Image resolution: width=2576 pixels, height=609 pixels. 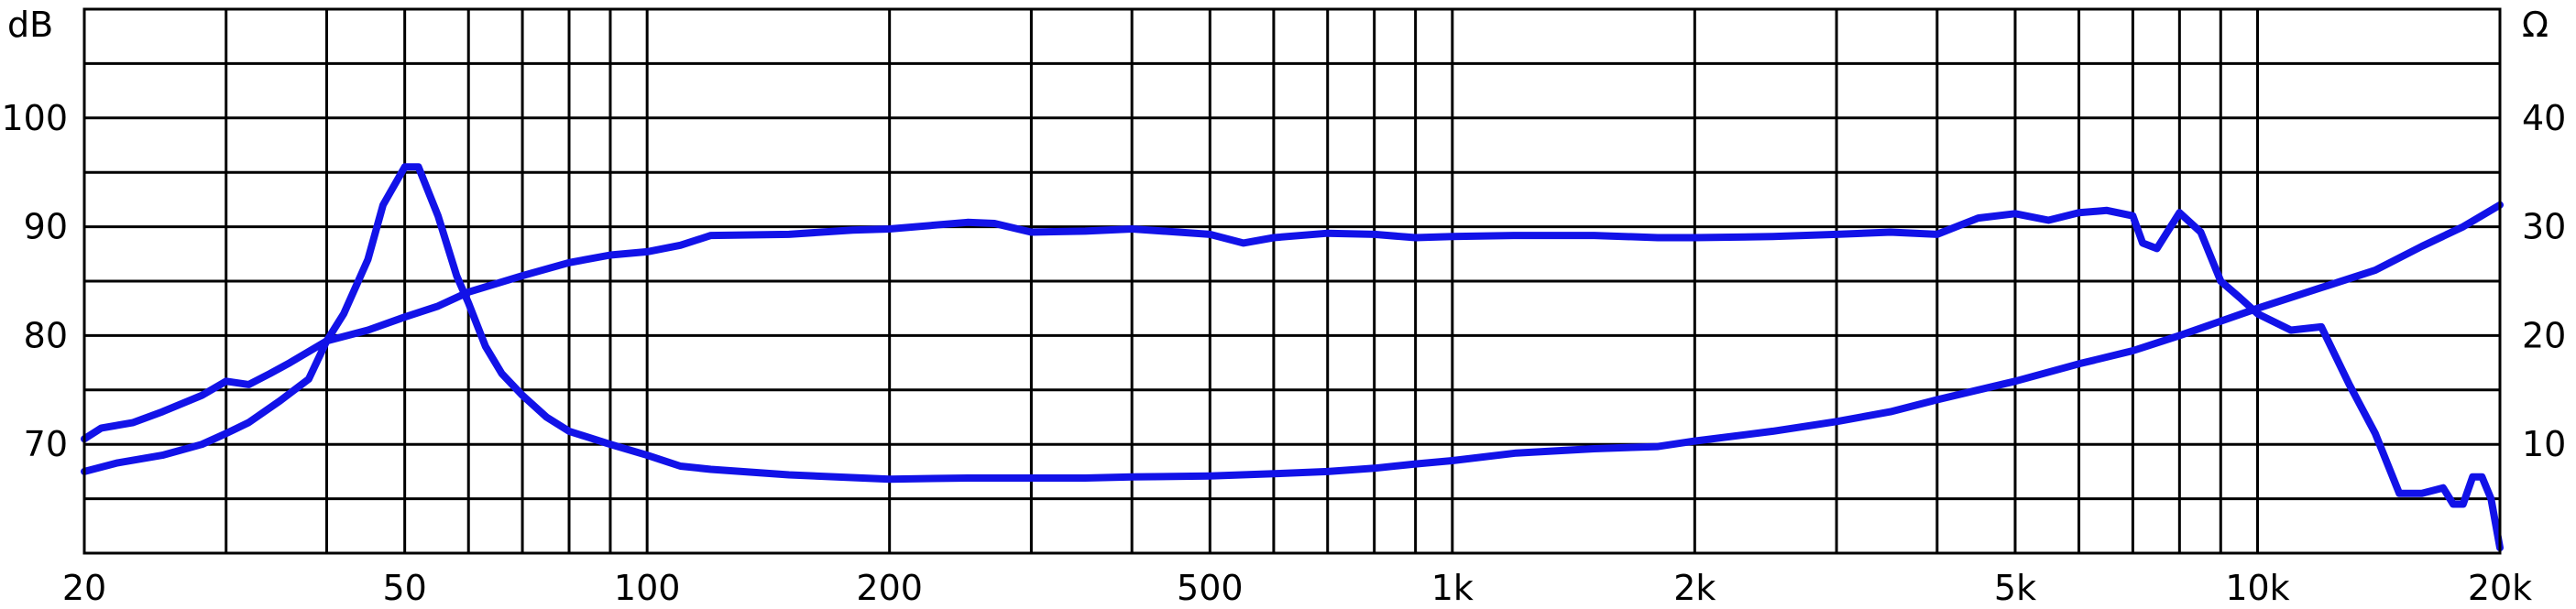 I want to click on y-right-tick-label: 40, so click(x=2544, y=118).